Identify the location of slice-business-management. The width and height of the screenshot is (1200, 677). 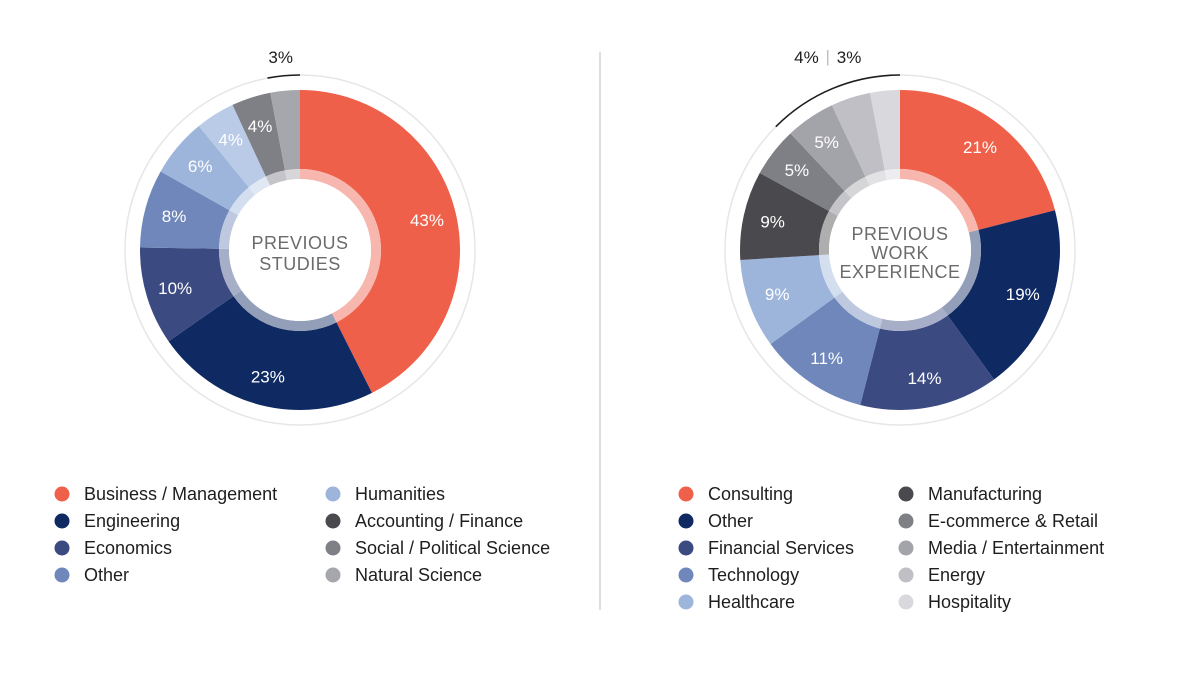
(380, 241).